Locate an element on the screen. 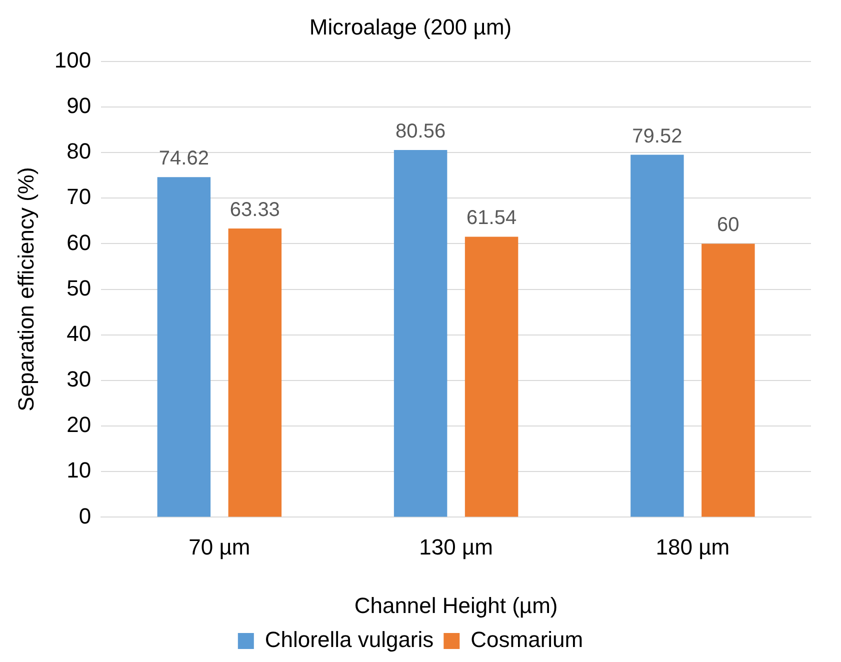 The width and height of the screenshot is (841, 662). data-label: 74.62 is located at coordinates (183, 159).